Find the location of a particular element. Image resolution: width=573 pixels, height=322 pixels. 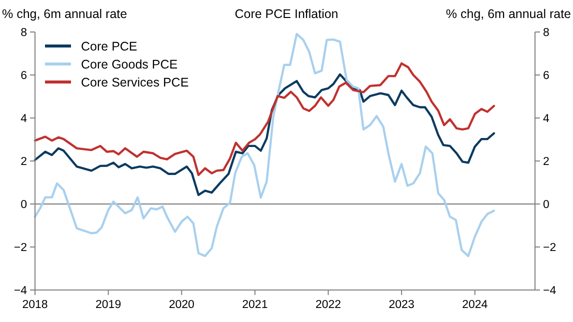

chart-title: Core PCE Inflation is located at coordinates (286, 14).